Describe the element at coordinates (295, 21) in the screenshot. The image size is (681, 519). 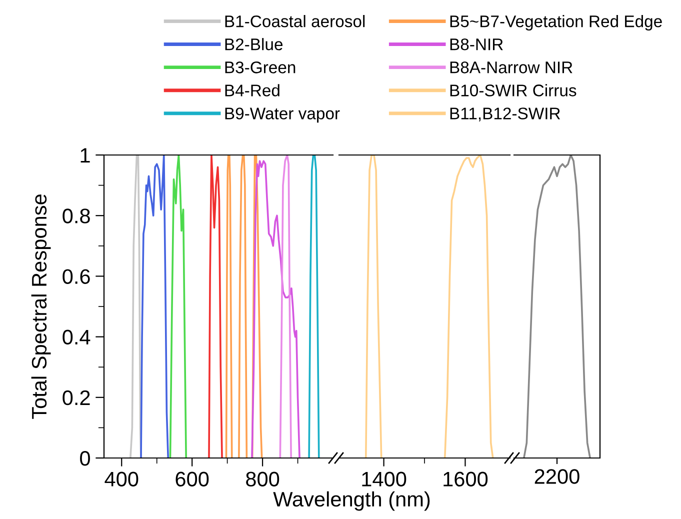
I see `legend-label: B1-Coastal aerosol` at that location.